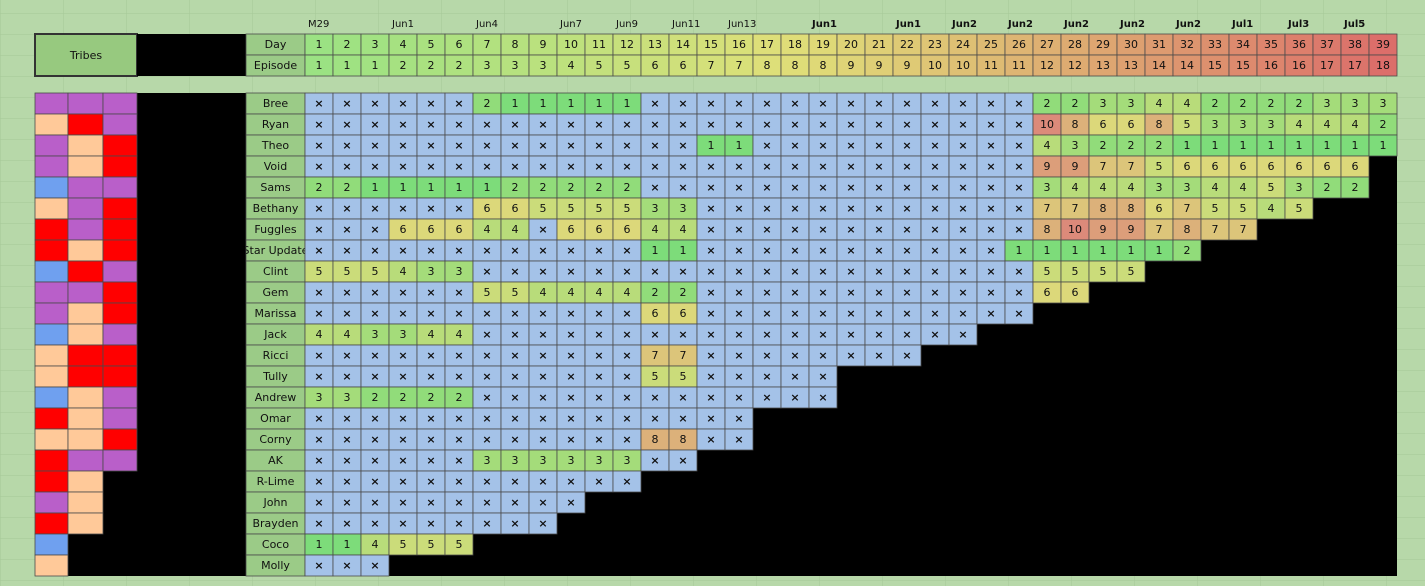 Image resolution: width=1425 pixels, height=586 pixels. I want to click on episode-number: 3, so click(543, 65).